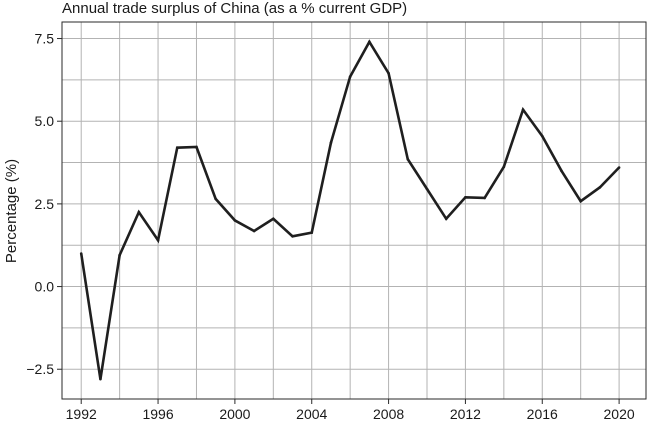 The width and height of the screenshot is (648, 422). I want to click on x-tick-label: 2000, so click(234, 414).